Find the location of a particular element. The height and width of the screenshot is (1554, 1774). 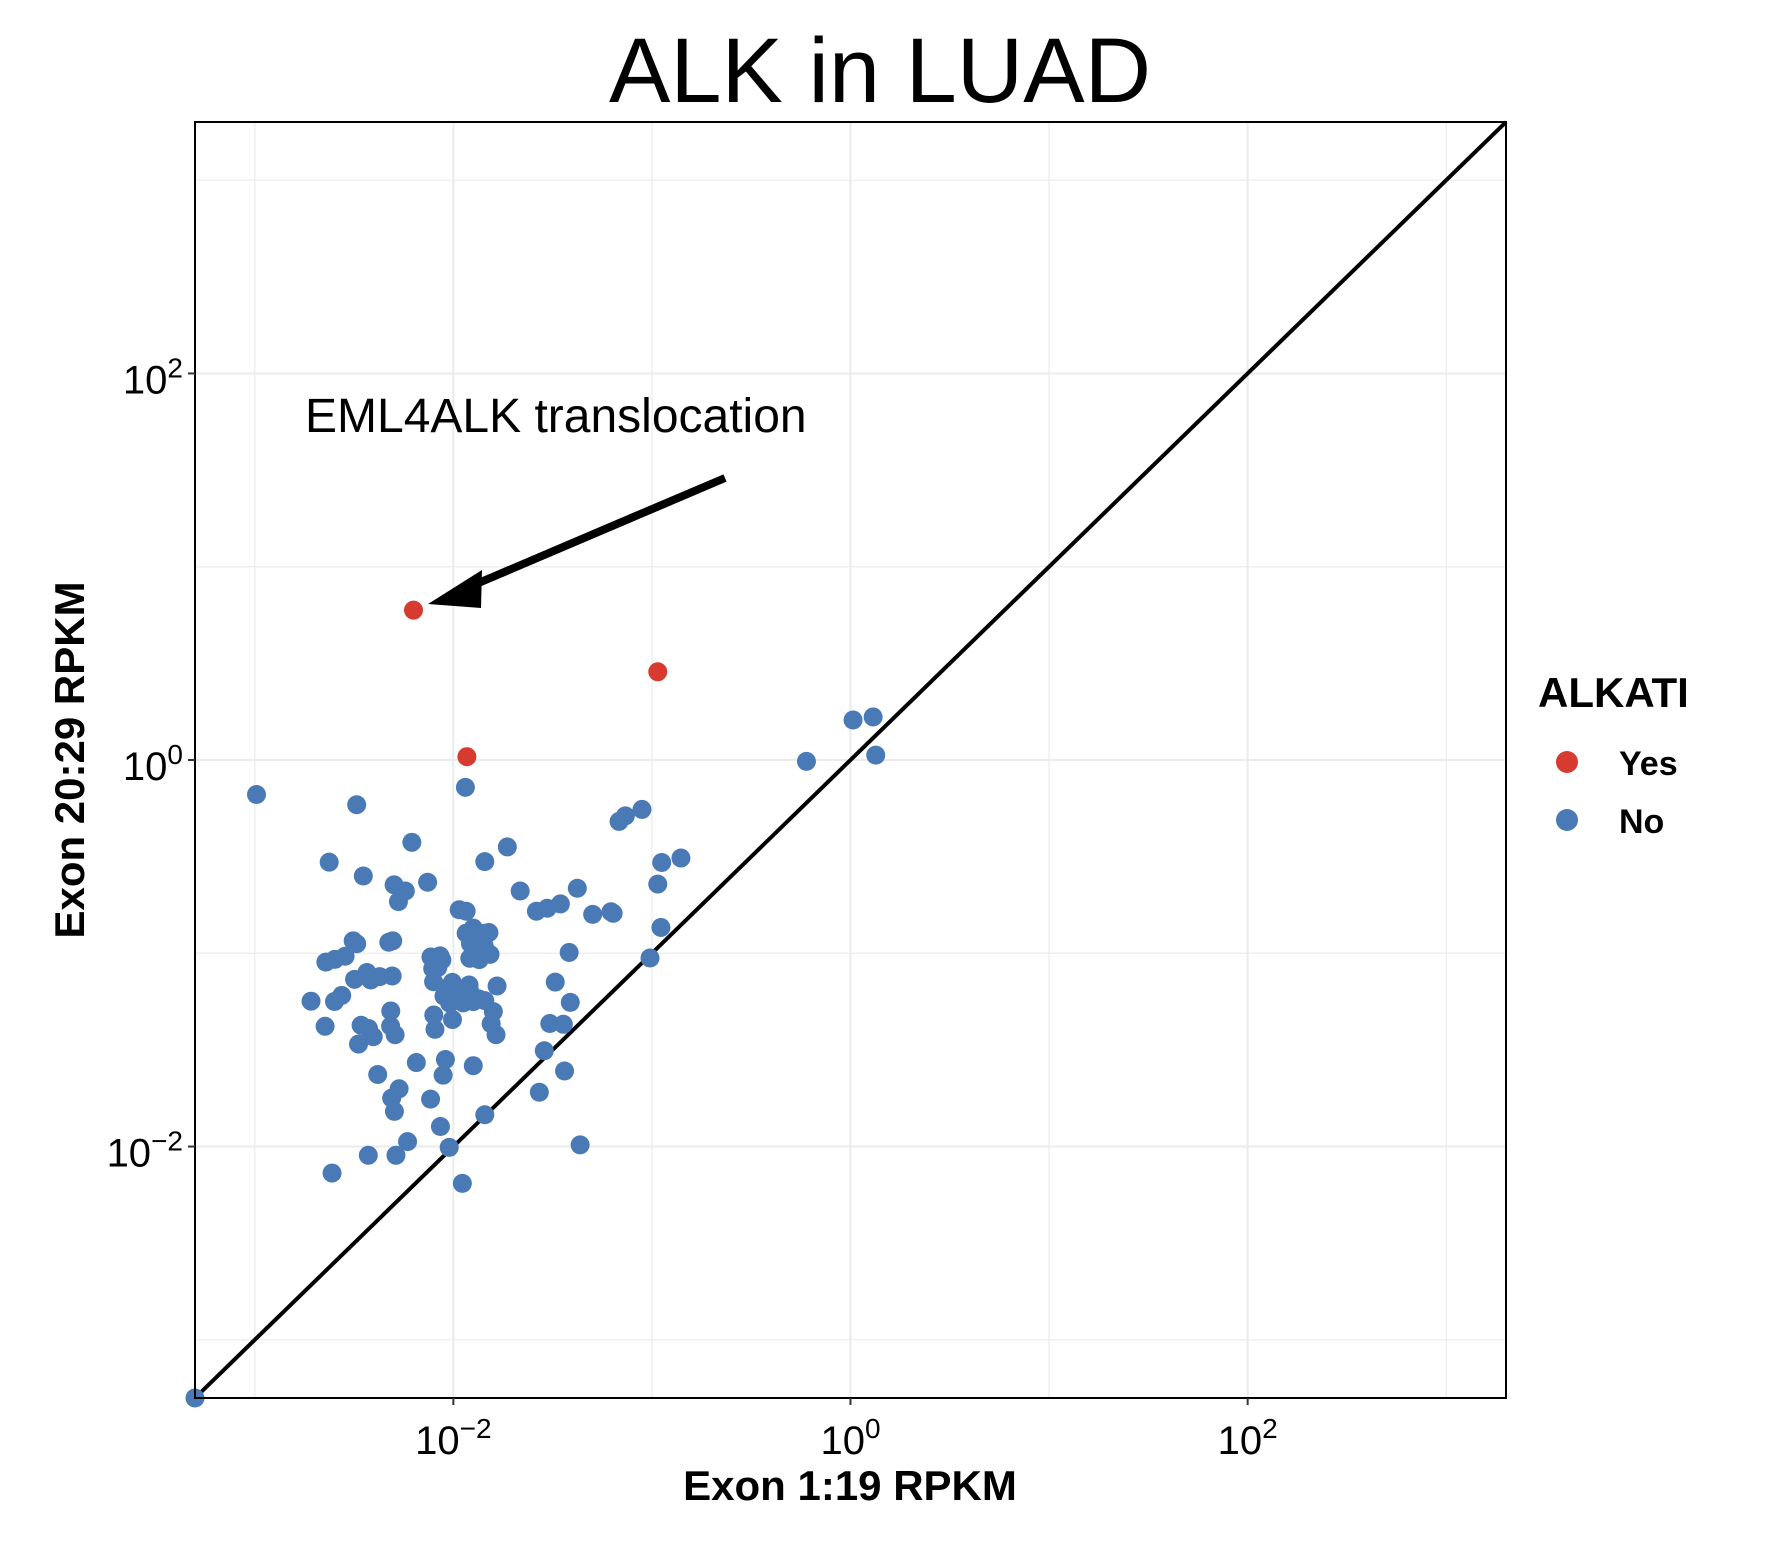

annotation-arrow-shaft is located at coordinates (593, 534).